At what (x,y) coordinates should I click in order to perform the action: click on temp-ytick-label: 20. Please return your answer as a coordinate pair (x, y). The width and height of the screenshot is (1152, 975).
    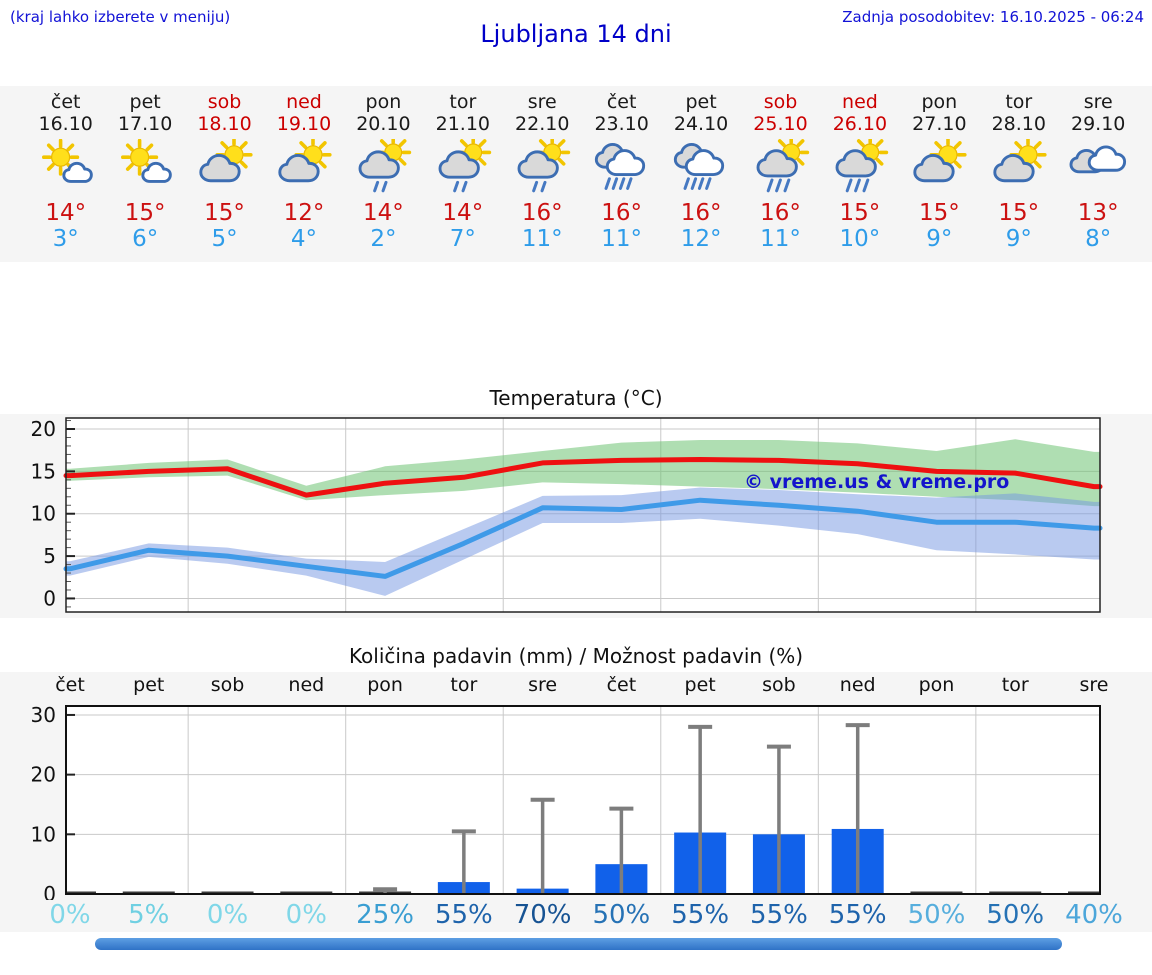
    Looking at the image, I should click on (43, 429).